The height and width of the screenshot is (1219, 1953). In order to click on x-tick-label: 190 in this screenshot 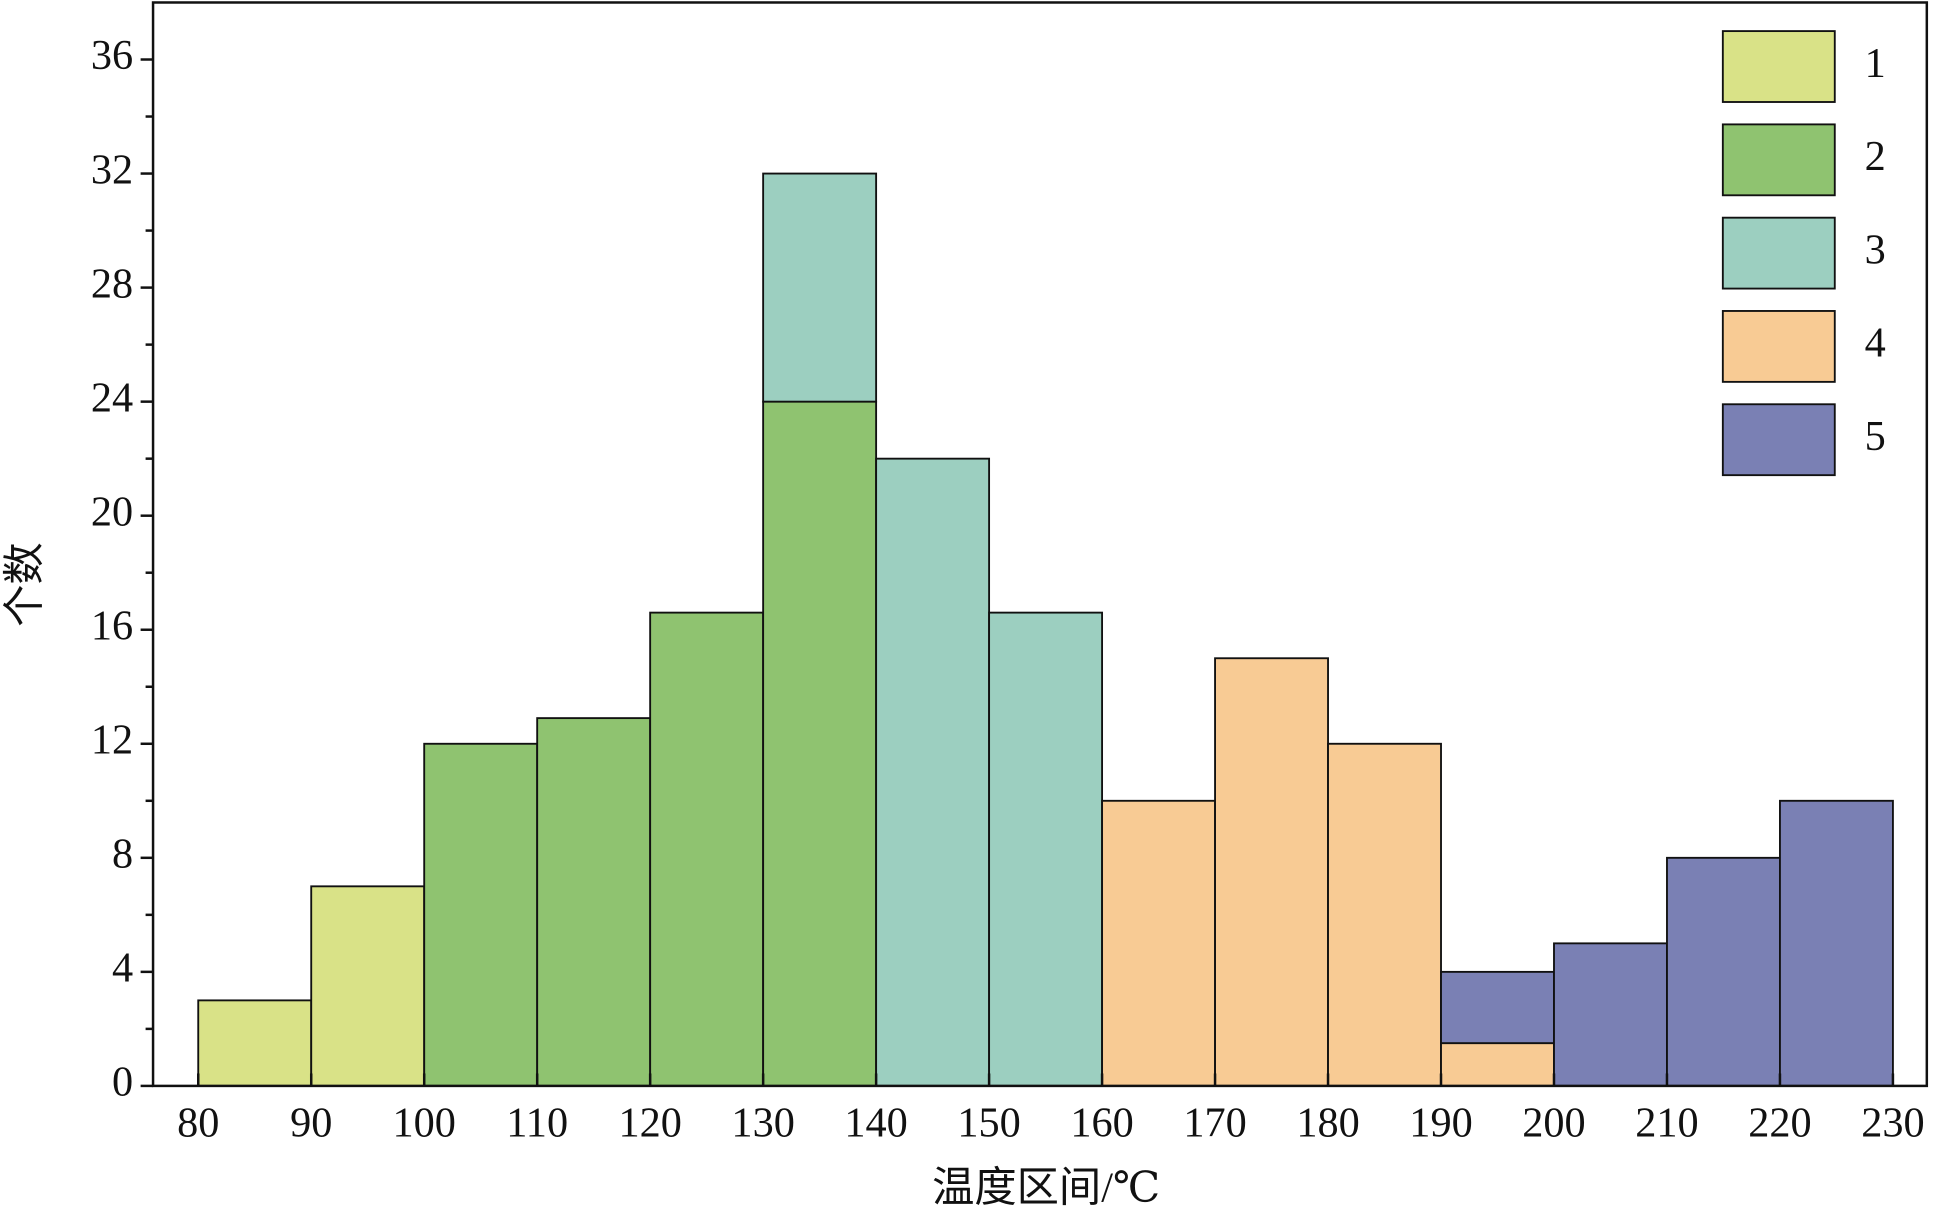, I will do `click(1440, 1123)`.